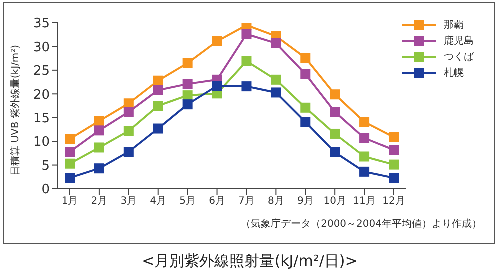 This screenshot has width=500, height=278. What do you see at coordinates (454, 73) in the screenshot?
I see `legend-label: 札幌` at bounding box center [454, 73].